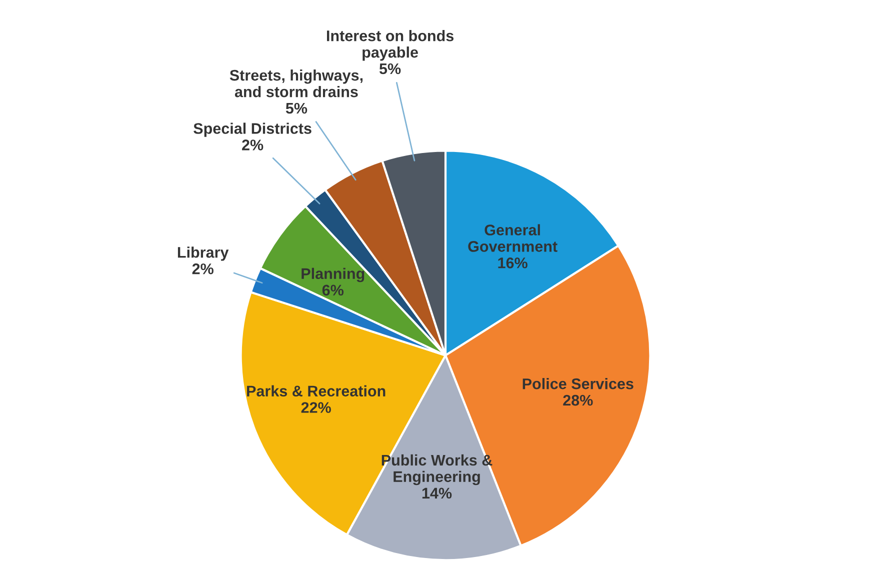  I want to click on data-label: 14%, so click(437, 493).